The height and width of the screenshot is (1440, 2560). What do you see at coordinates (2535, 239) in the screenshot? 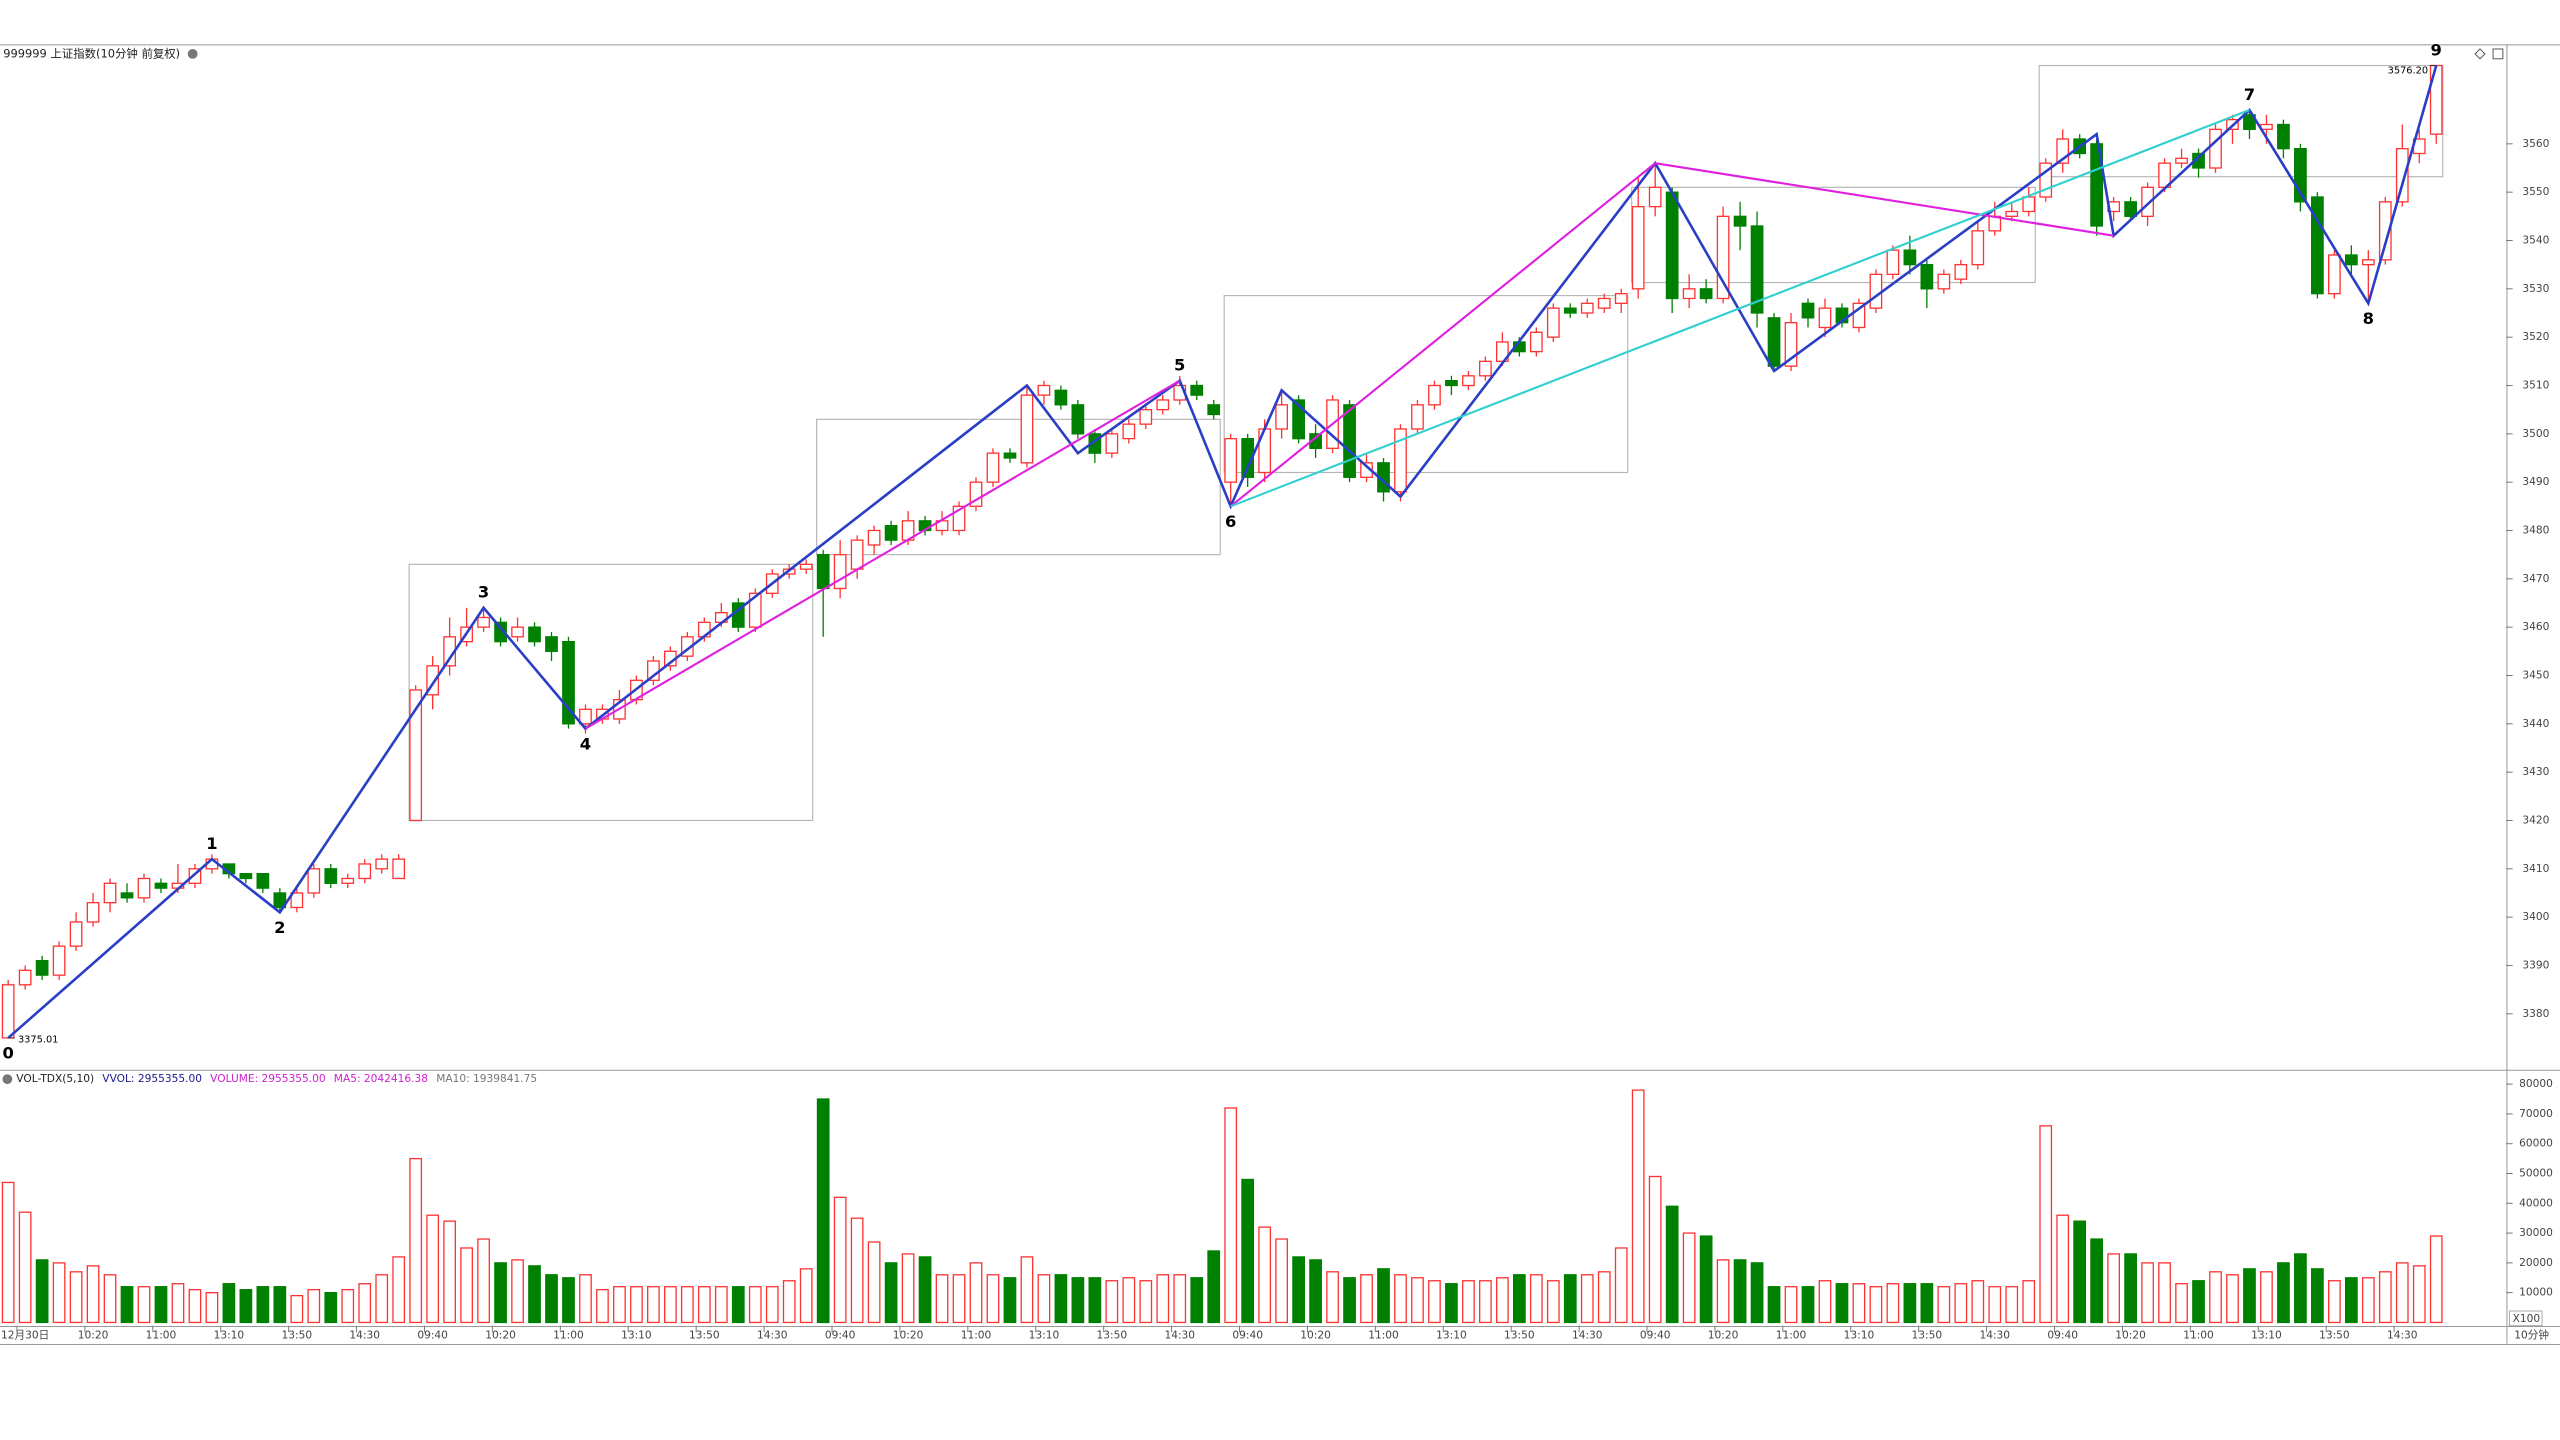
I see `y-tick-label: 3540` at bounding box center [2535, 239].